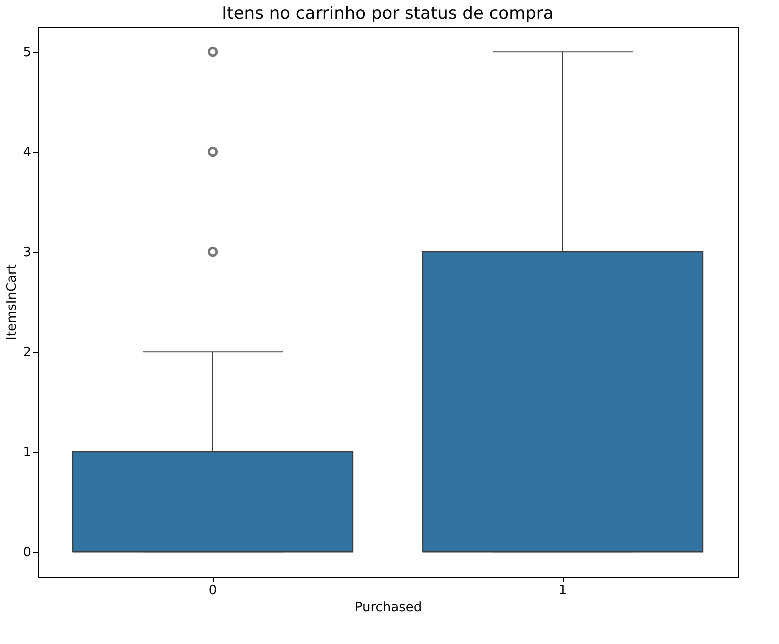 This screenshot has width=779, height=644. I want to click on y-tick-label: 2, so click(27, 353).